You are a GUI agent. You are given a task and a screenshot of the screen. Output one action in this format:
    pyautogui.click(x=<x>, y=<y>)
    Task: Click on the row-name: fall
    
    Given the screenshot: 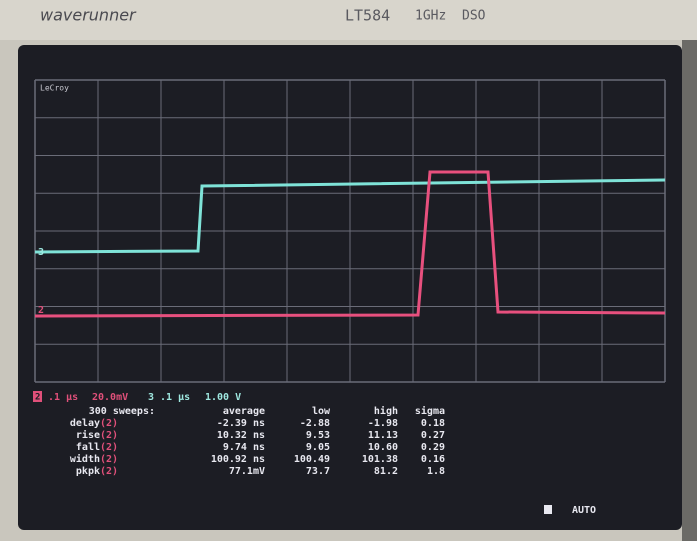 What is the action you would take?
    pyautogui.click(x=88, y=447)
    